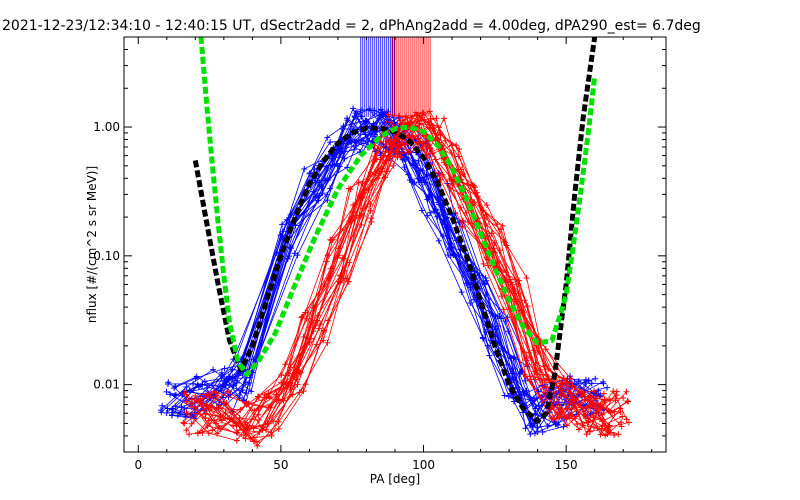 Image resolution: width=800 pixels, height=500 pixels. What do you see at coordinates (106, 385) in the screenshot?
I see `y-tick-label: 0.01` at bounding box center [106, 385].